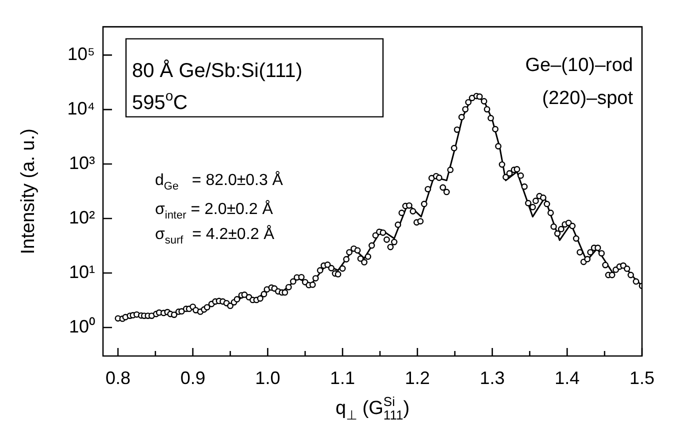 Image resolution: width=676 pixels, height=436 pixels. Describe the element at coordinates (82, 272) in the screenshot. I see `y-tick-label: 10¹` at that location.